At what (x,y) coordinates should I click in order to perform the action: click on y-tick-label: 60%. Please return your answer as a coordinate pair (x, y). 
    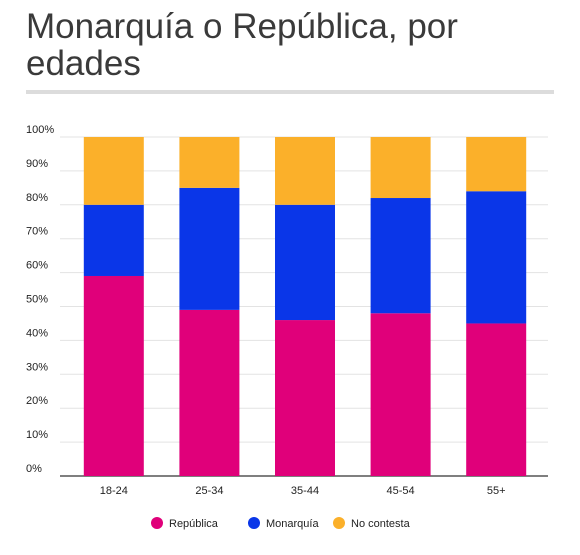
    Looking at the image, I should click on (37, 266).